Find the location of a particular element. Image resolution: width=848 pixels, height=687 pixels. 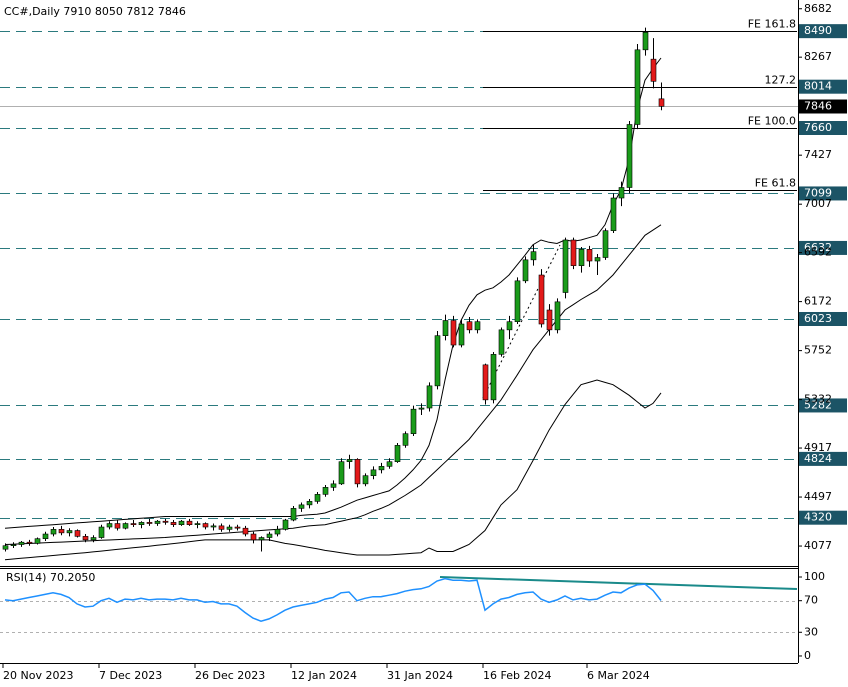

y-tick-label: 30 is located at coordinates (811, 631).